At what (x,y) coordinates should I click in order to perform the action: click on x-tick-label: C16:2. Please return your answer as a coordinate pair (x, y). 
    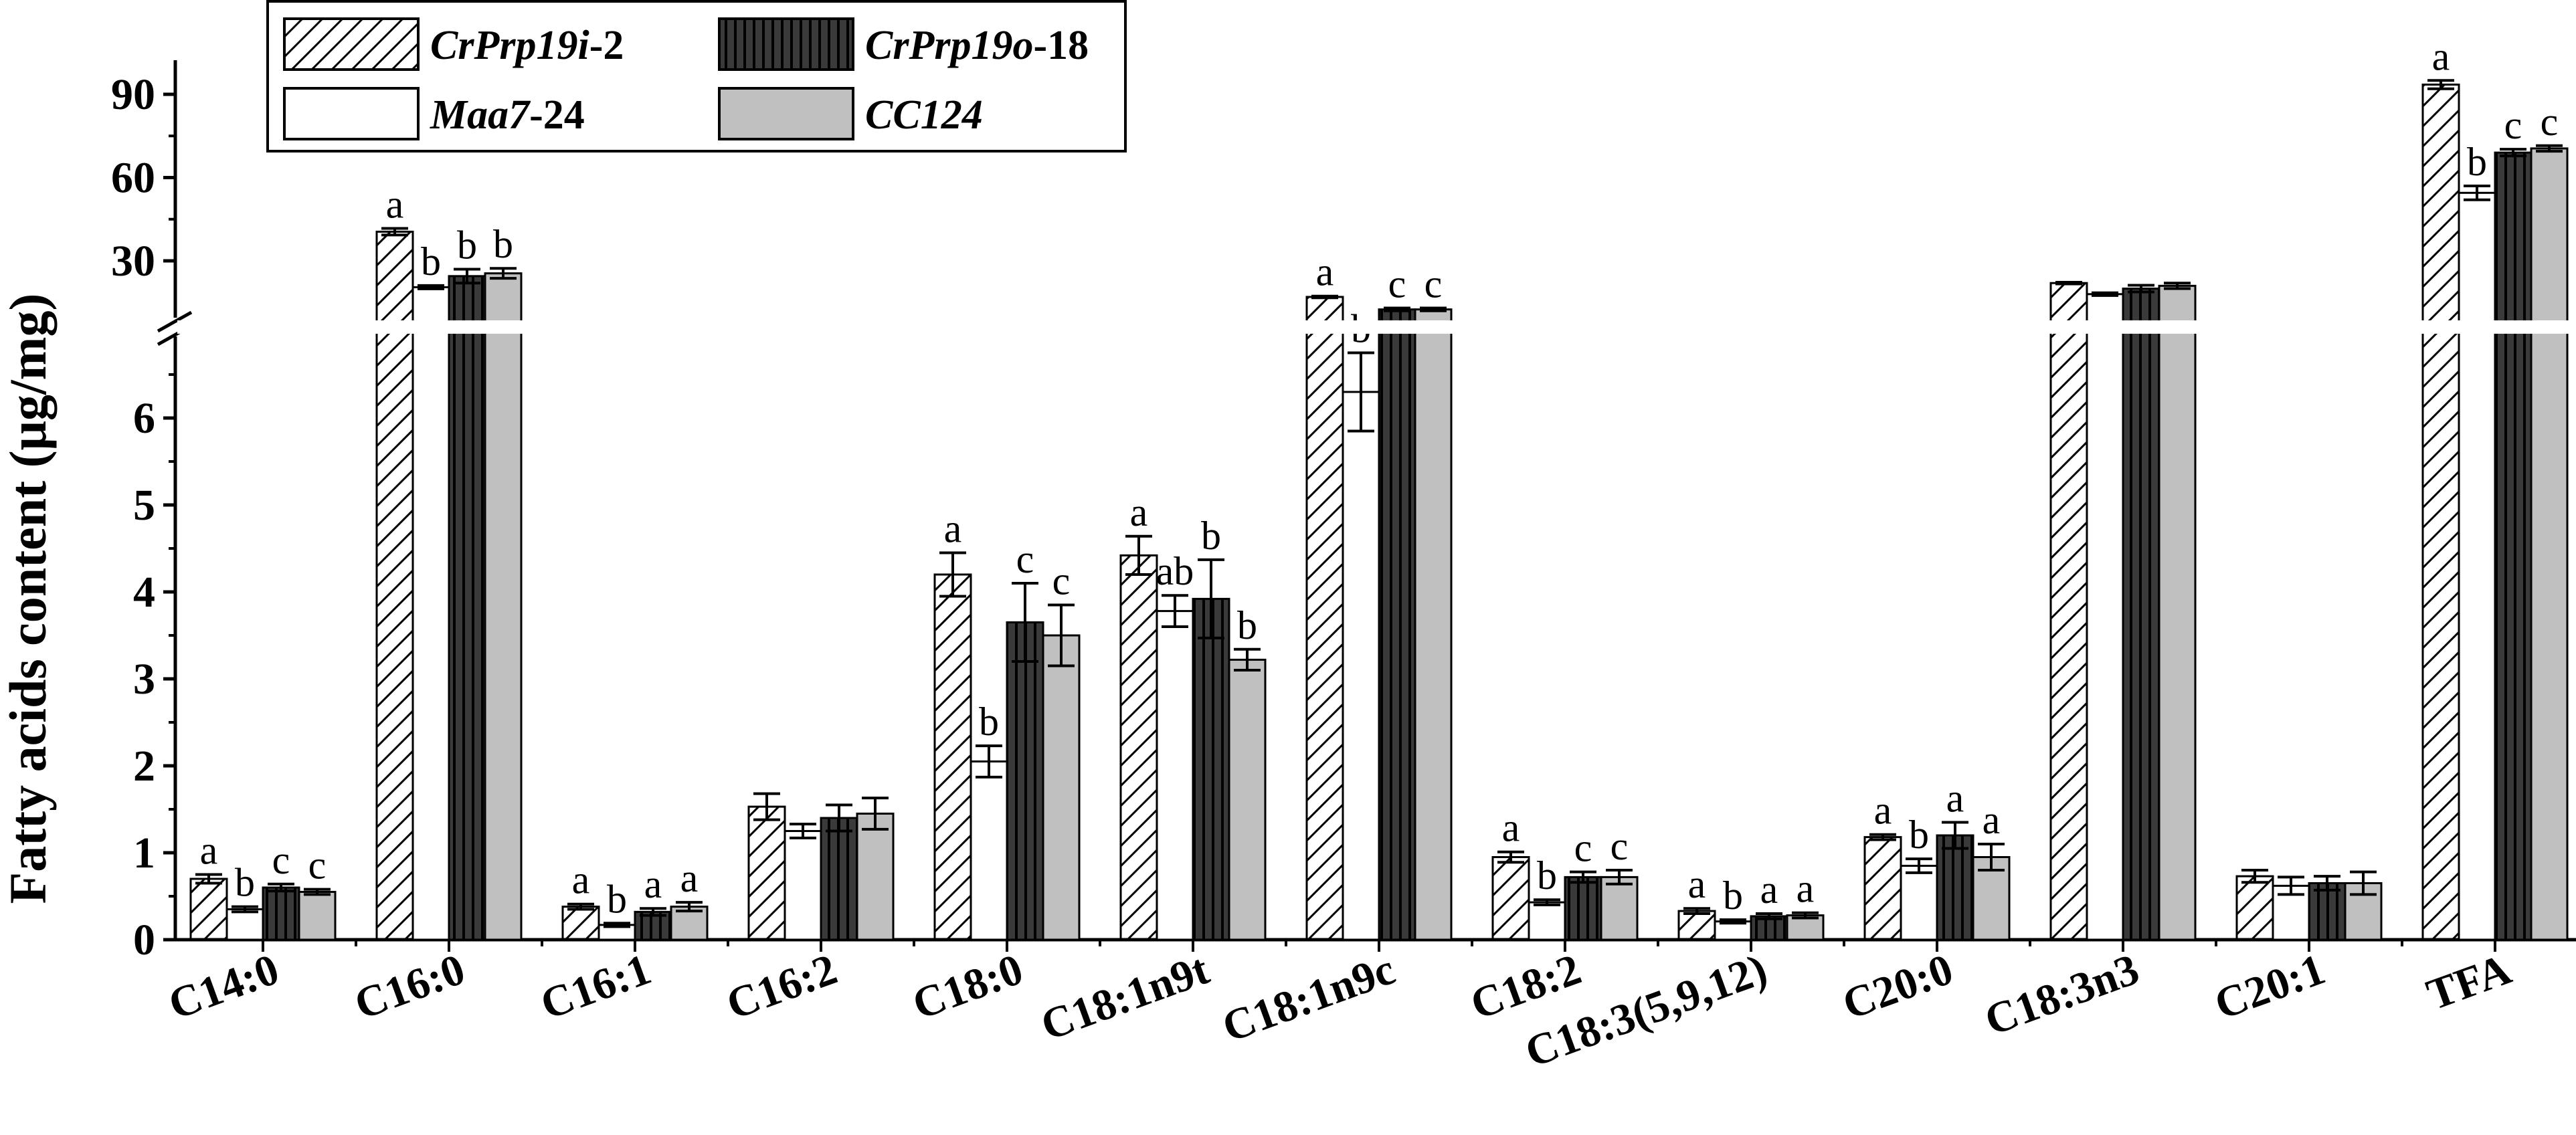
    Looking at the image, I should click on (782, 987).